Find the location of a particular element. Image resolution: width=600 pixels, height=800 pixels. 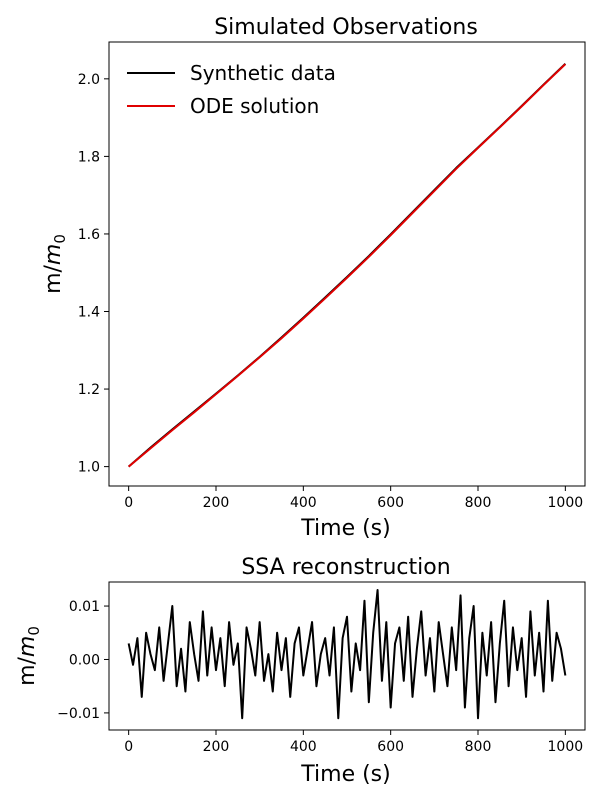

top-y-label-prefix: m/ is located at coordinates (53, 278).